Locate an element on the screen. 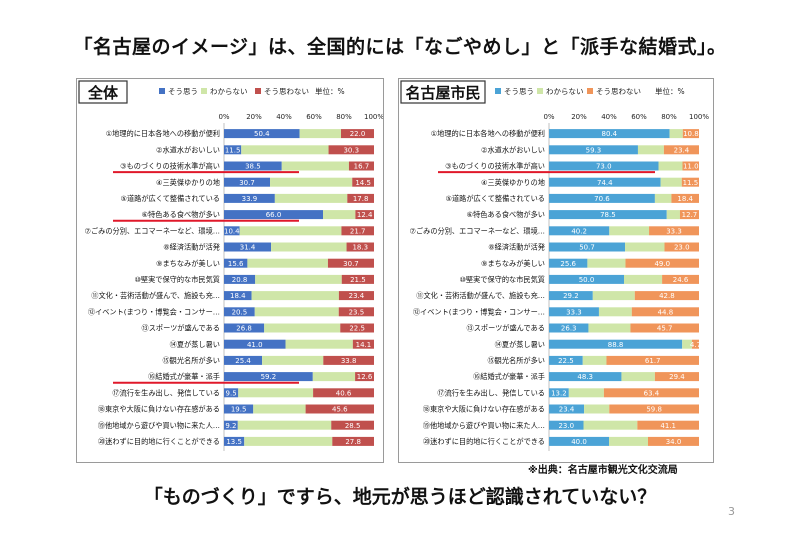 The image size is (800, 533). value-label-agree: 88.8 is located at coordinates (616, 345).